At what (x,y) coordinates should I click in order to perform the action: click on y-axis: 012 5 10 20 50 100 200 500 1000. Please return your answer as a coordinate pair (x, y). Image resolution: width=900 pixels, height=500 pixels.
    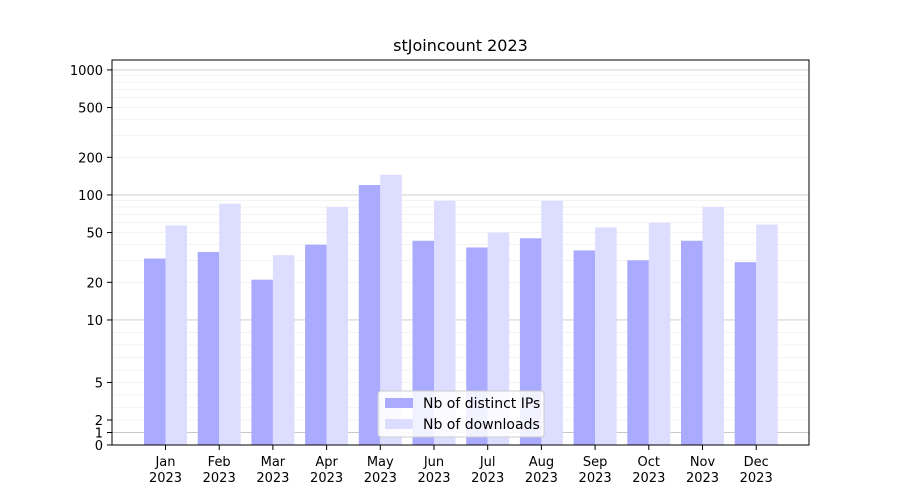
    Looking at the image, I should click on (91, 259).